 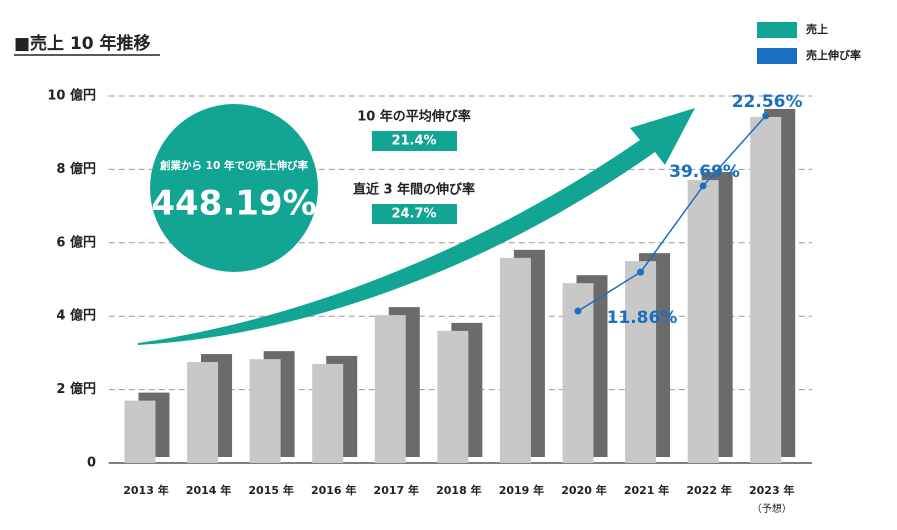 I want to click on x-tick-label: 2015 年, so click(x=270, y=490).